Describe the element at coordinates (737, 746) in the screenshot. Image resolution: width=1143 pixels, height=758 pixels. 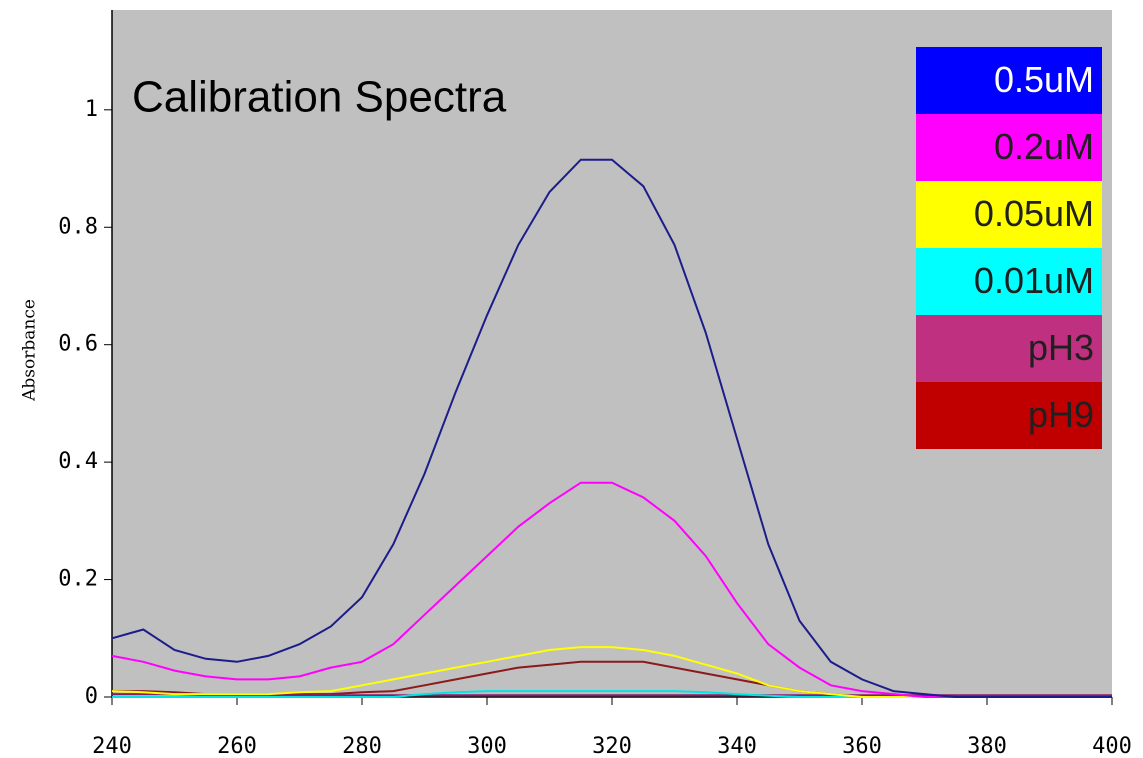
I see `x-tick-label: 340` at that location.